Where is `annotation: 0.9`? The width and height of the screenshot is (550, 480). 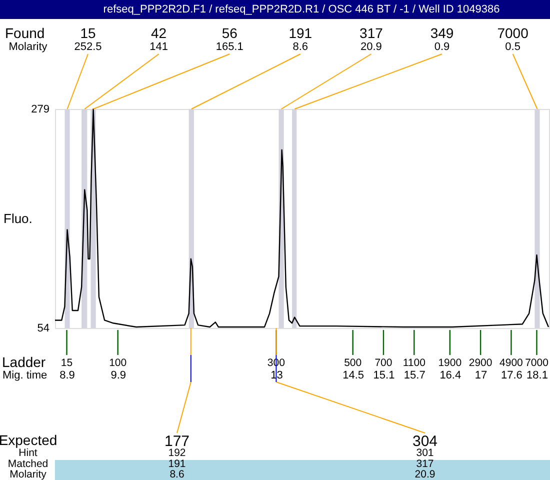 annotation: 0.9 is located at coordinates (442, 47).